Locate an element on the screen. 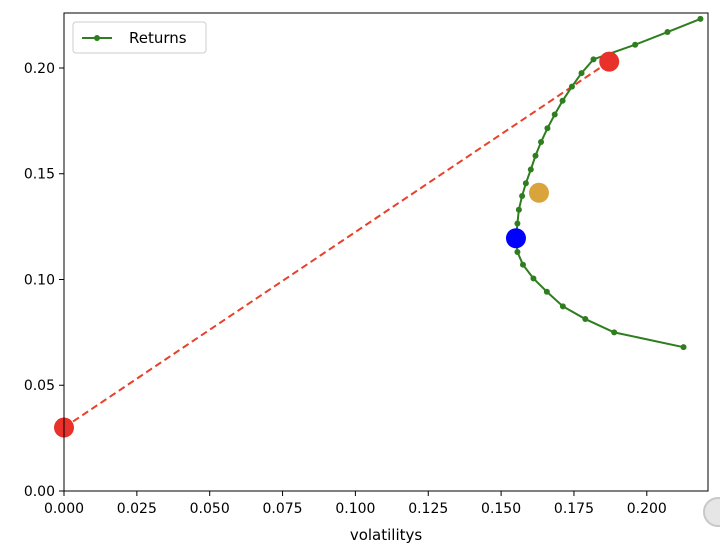  legend: Returns is located at coordinates (139, 37).